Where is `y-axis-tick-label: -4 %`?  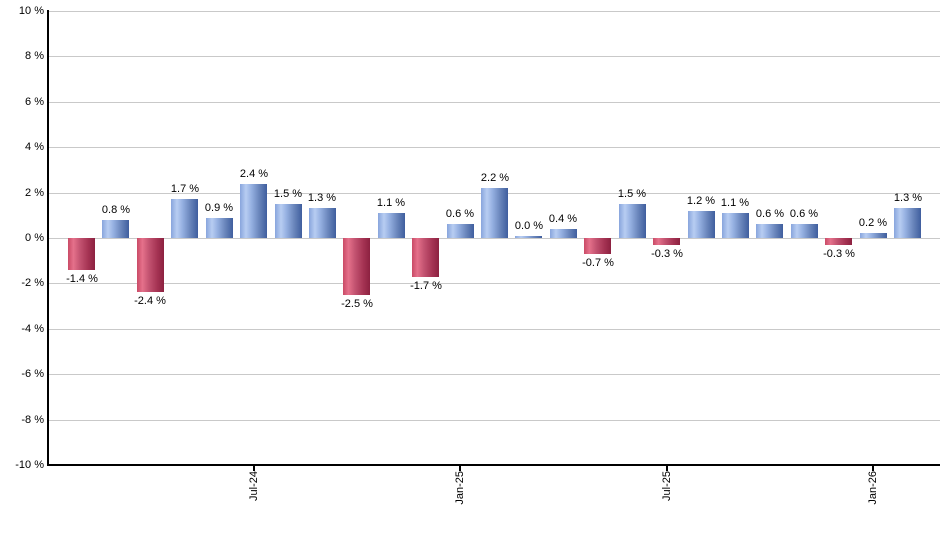 y-axis-tick-label: -4 % is located at coordinates (32, 329).